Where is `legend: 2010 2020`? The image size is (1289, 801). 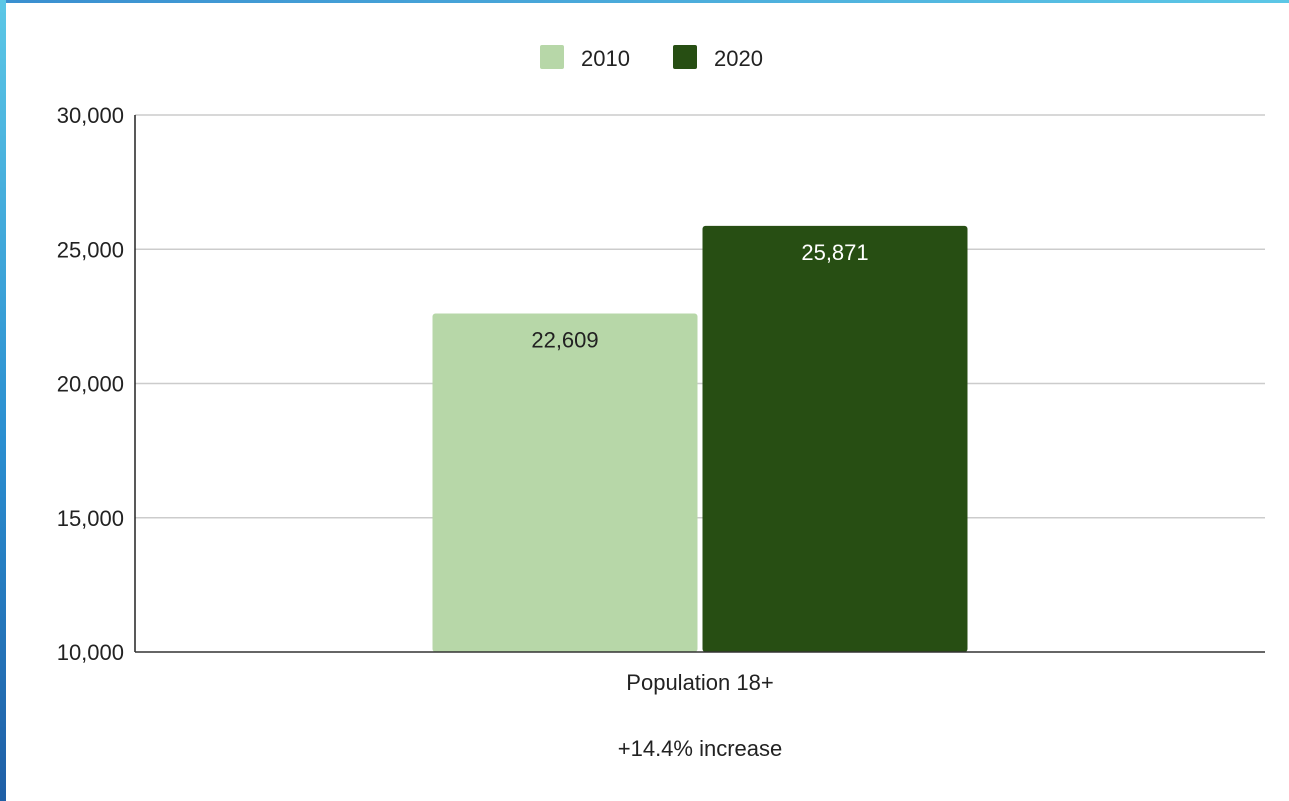 legend: 2010 2020 is located at coordinates (651, 58).